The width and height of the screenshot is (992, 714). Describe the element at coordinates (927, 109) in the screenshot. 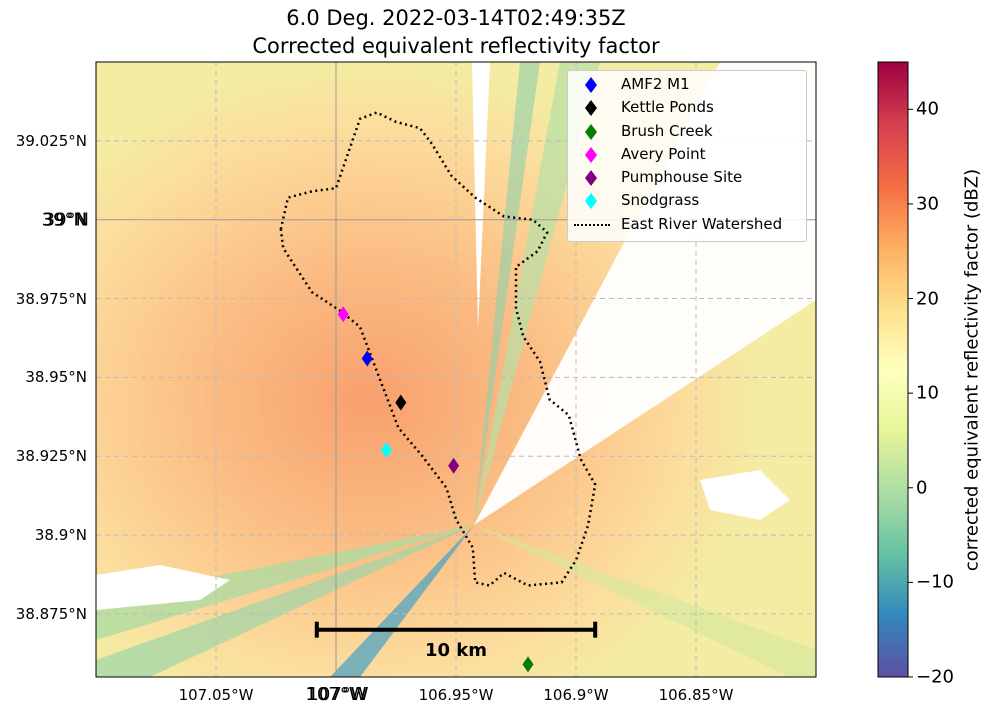

I see `colorbar-tick-label: 40` at that location.